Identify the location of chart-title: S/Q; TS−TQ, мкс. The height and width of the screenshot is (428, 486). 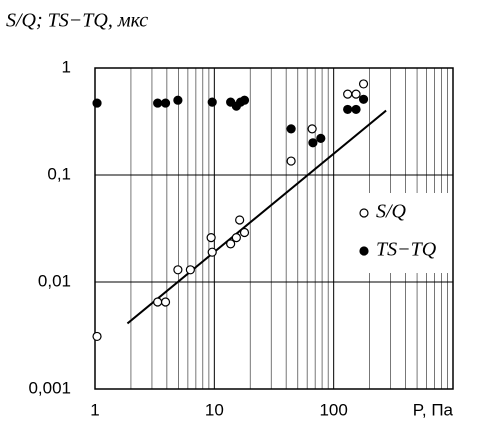
(77, 21).